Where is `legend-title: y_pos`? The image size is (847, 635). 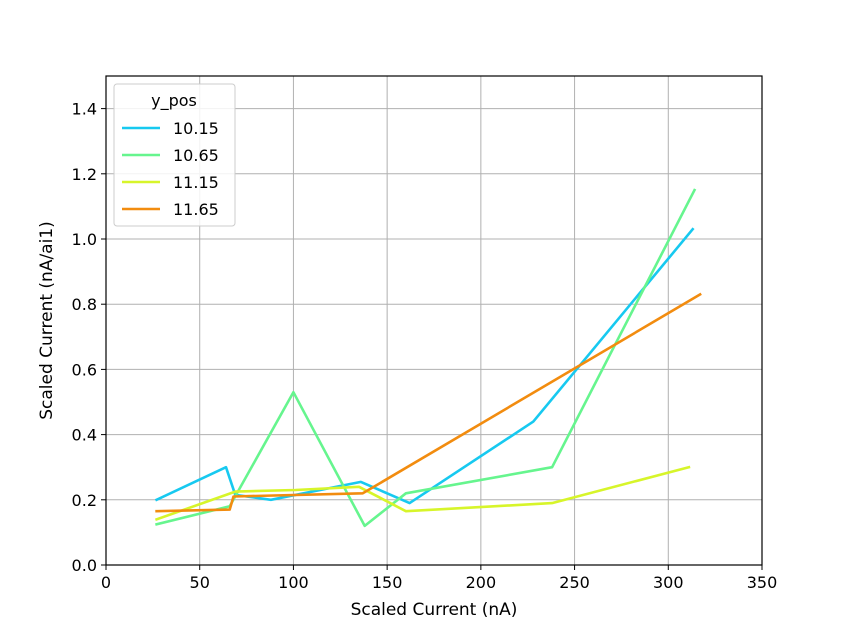
legend-title: y_pos is located at coordinates (174, 101).